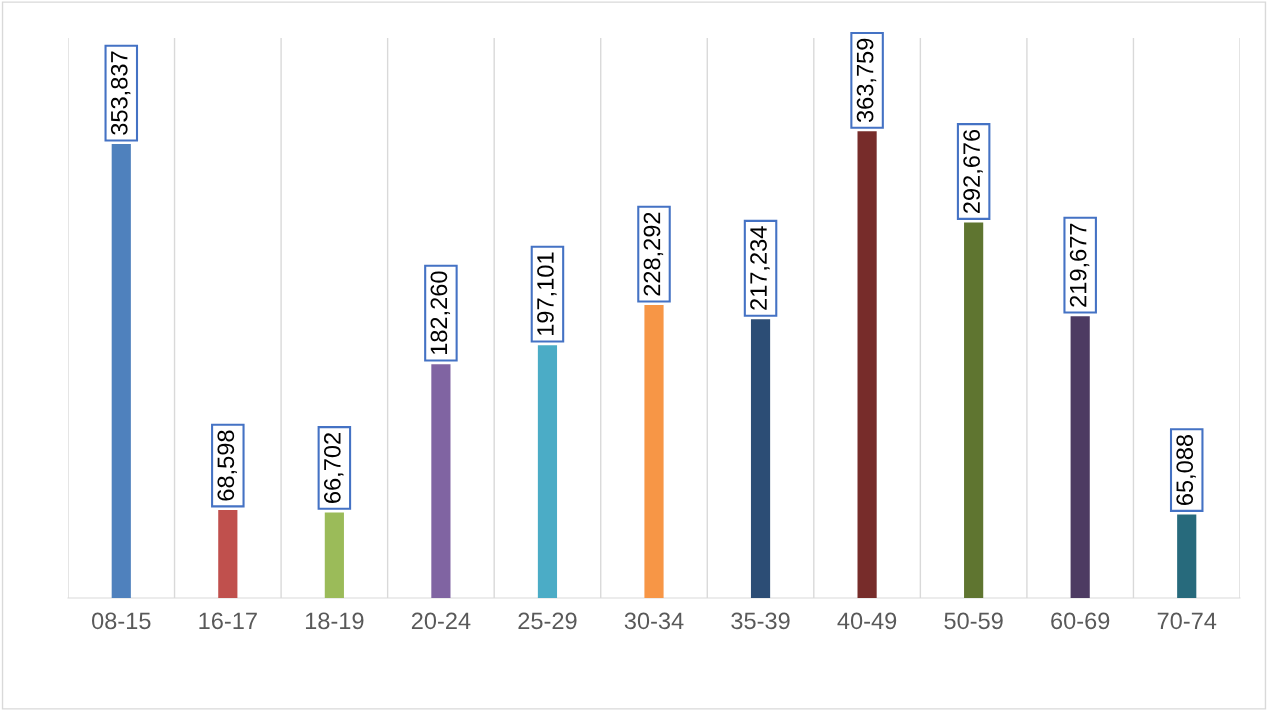 The image size is (1268, 711). Describe the element at coordinates (1187, 621) in the screenshot. I see `x-tick-label: 70-74` at that location.